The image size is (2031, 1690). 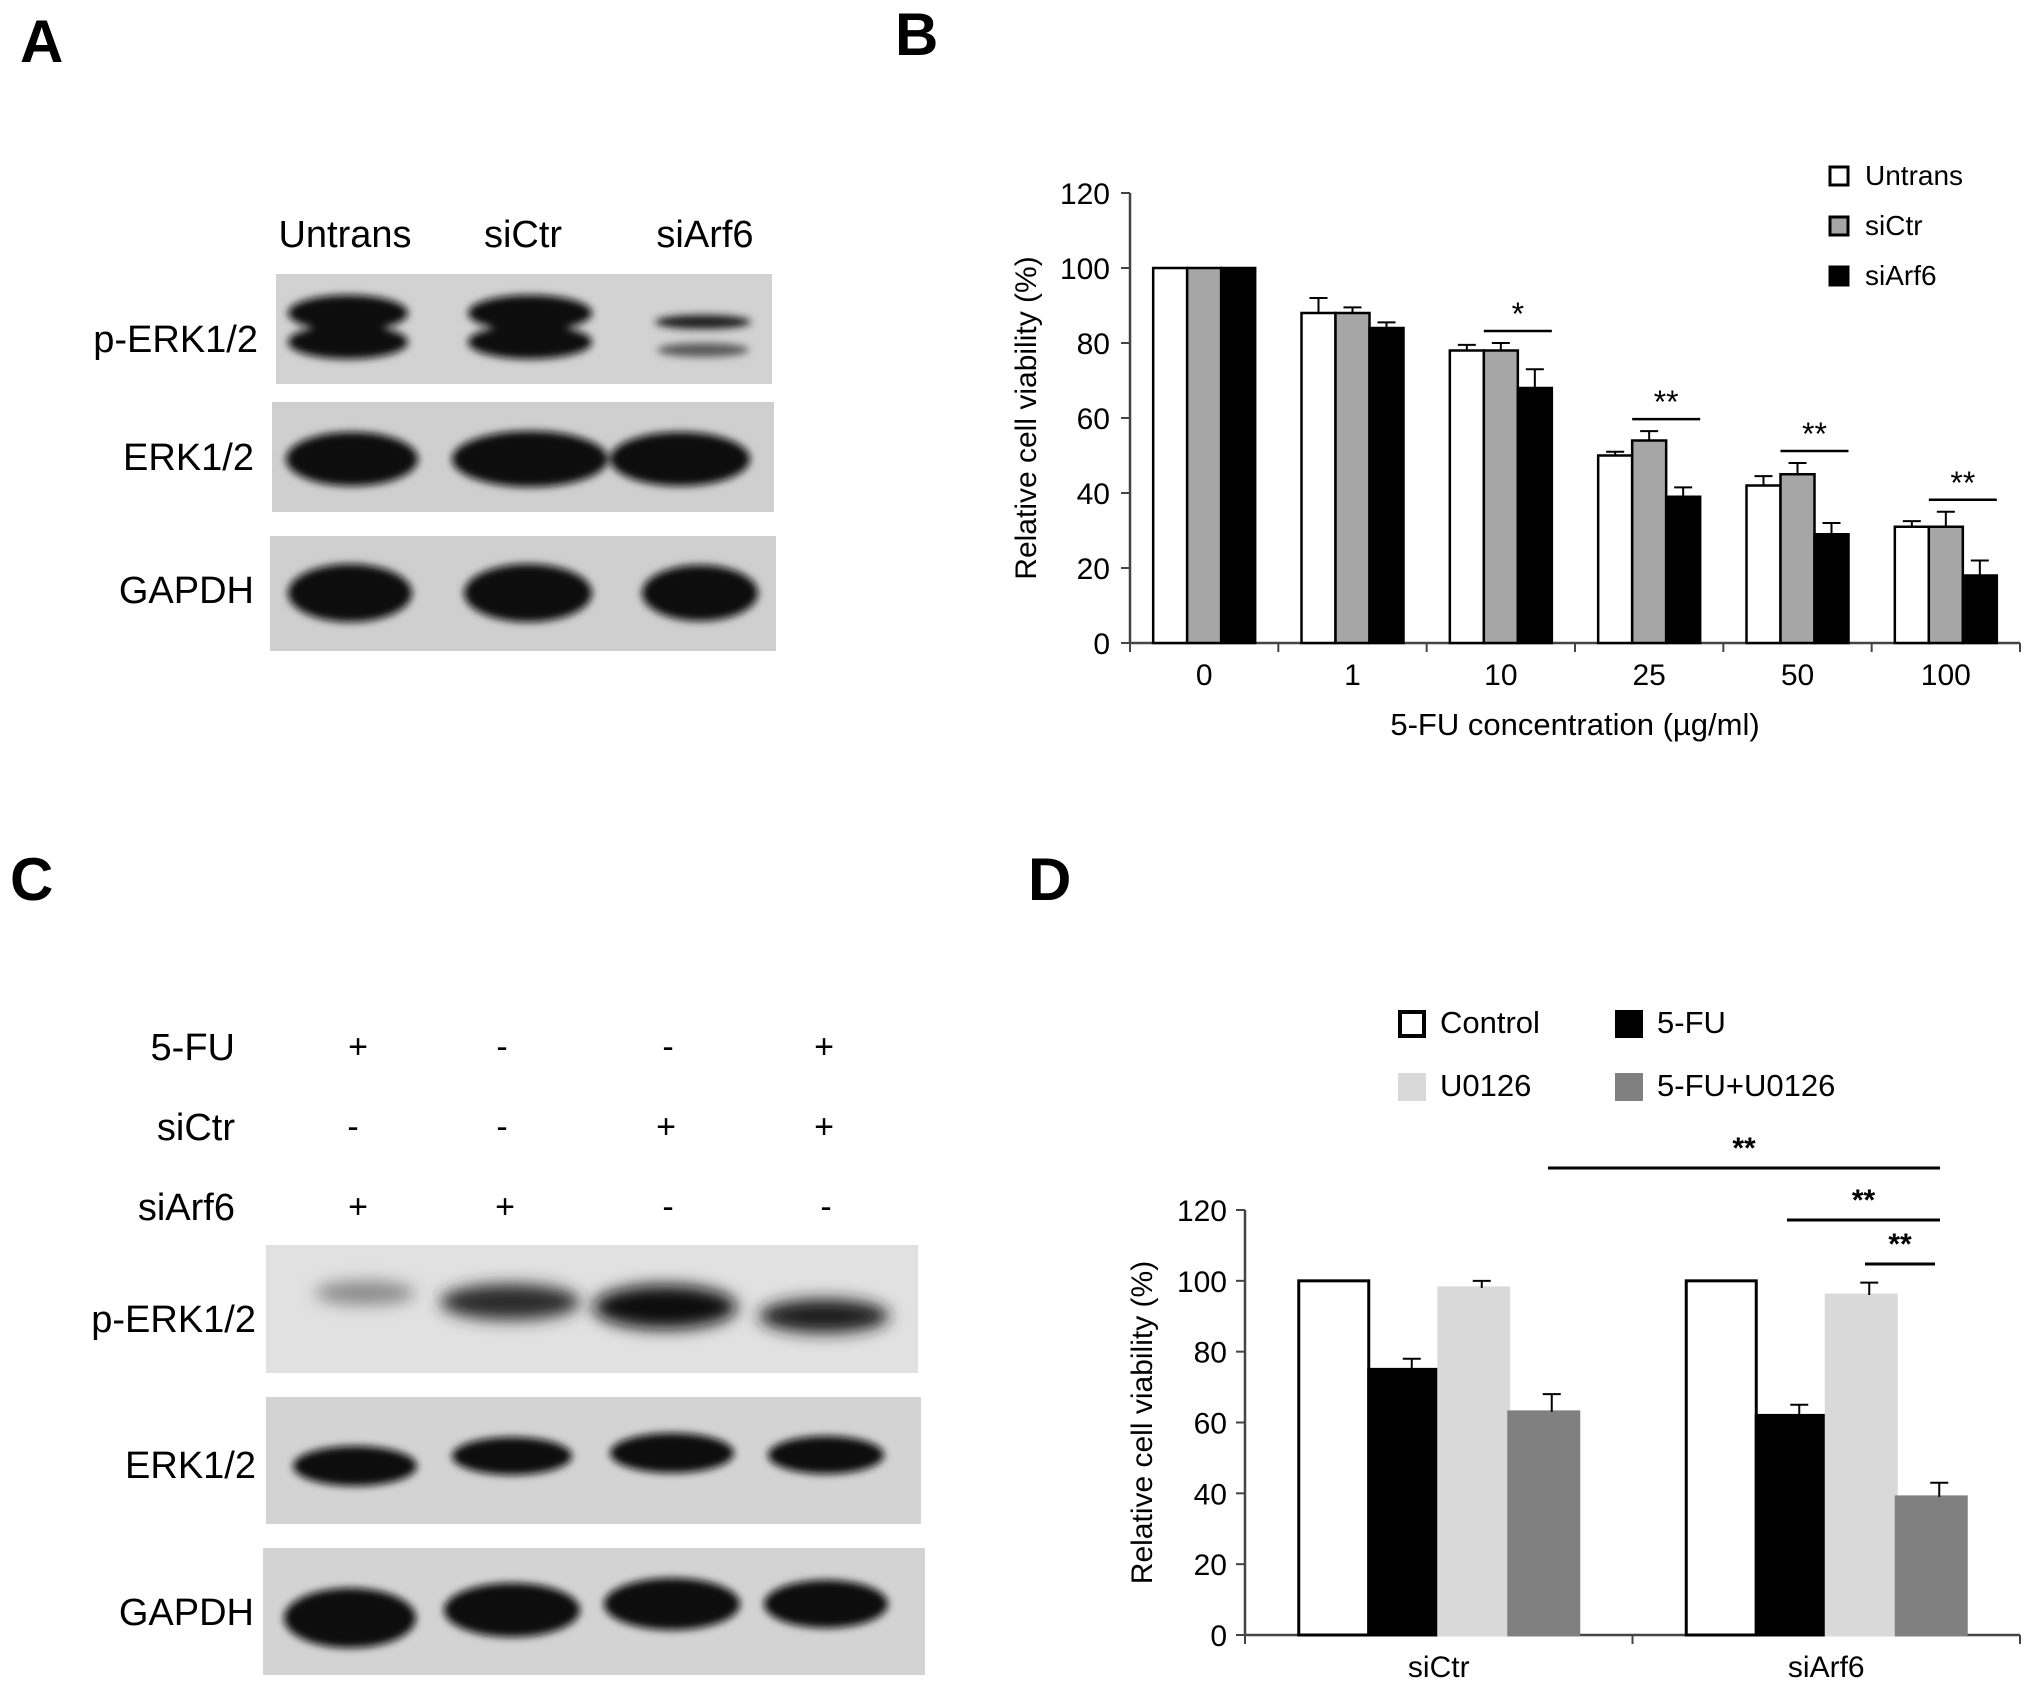 What do you see at coordinates (593, 1460) in the screenshot?
I see `blot-c-erk` at bounding box center [593, 1460].